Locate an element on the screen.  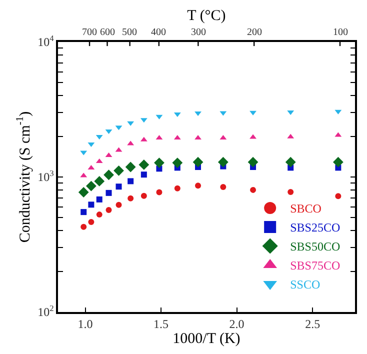
y-tick-label: 10$^{2}$ is located at coordinates (46, 312).